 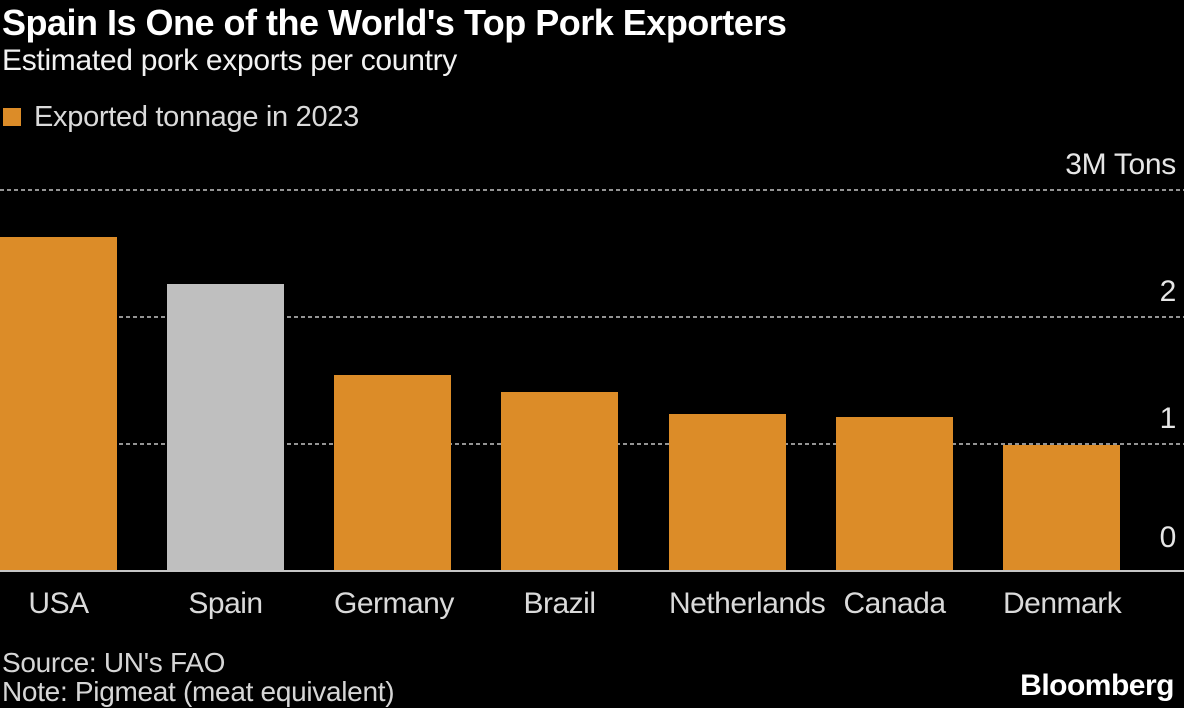 What do you see at coordinates (196, 116) in the screenshot?
I see `legend-label: Exported tonnage in 2023` at bounding box center [196, 116].